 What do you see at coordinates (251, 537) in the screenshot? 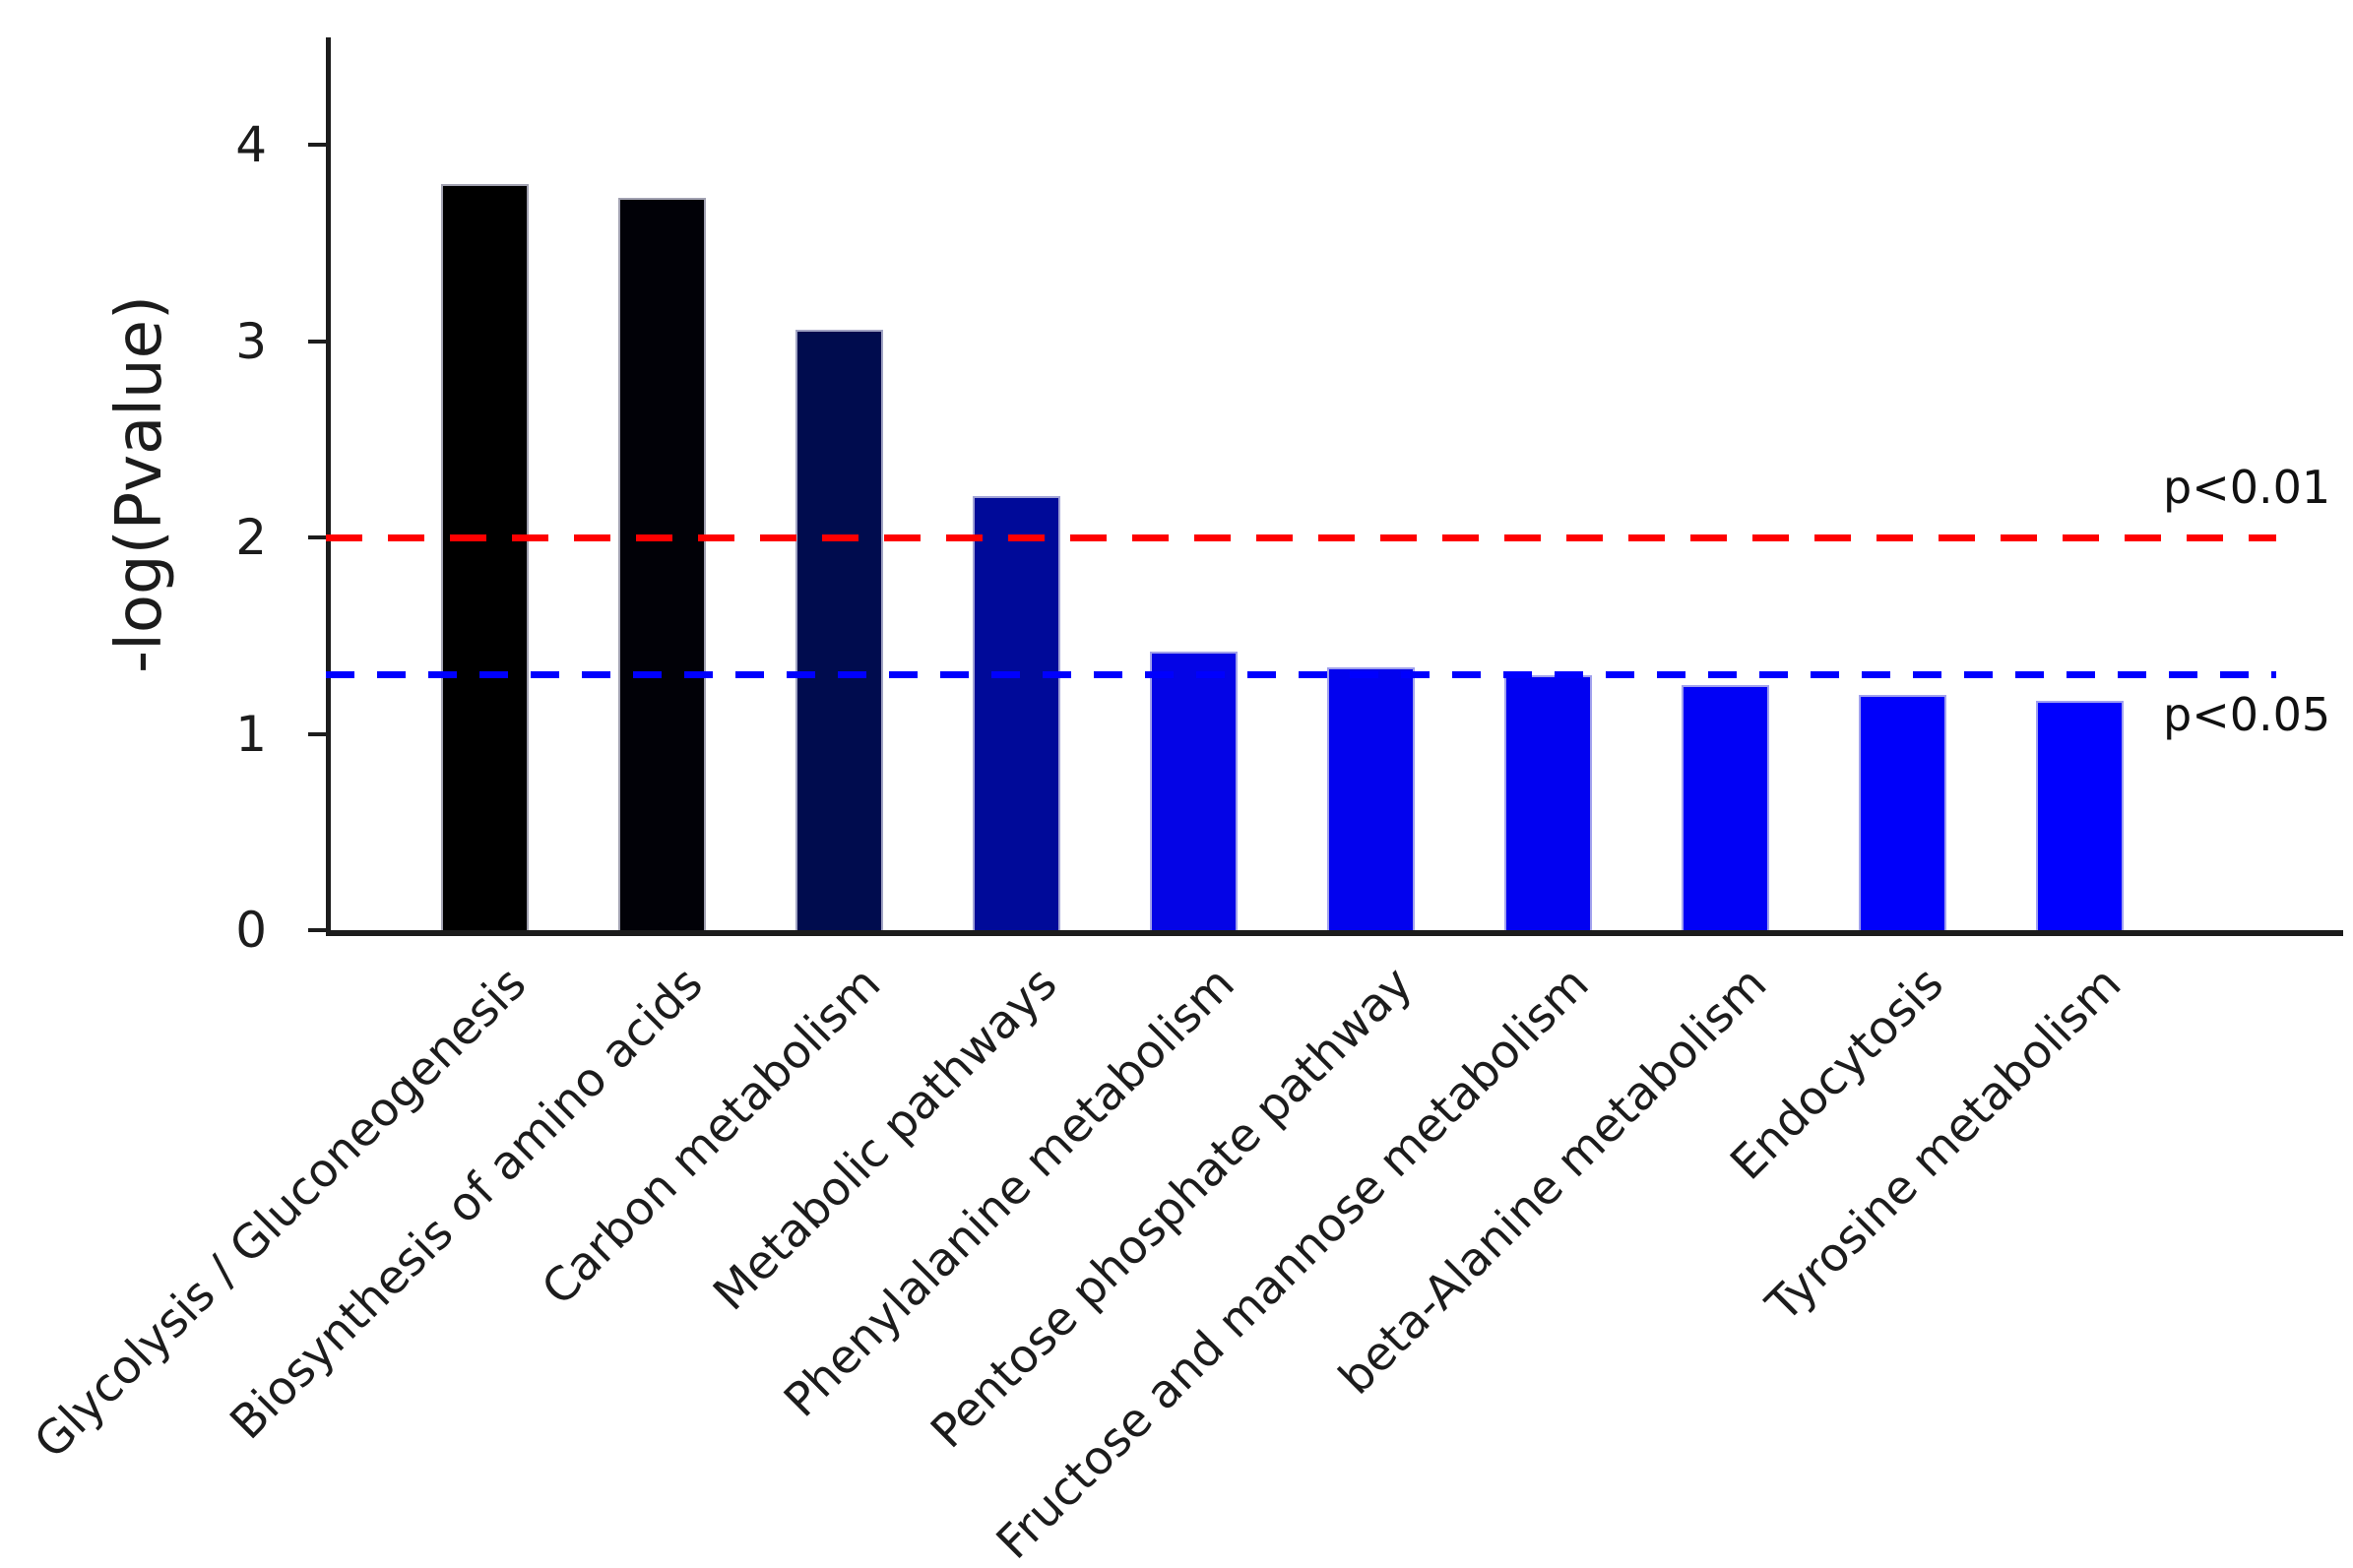
I see `y-tick-label: 2` at bounding box center [251, 537].